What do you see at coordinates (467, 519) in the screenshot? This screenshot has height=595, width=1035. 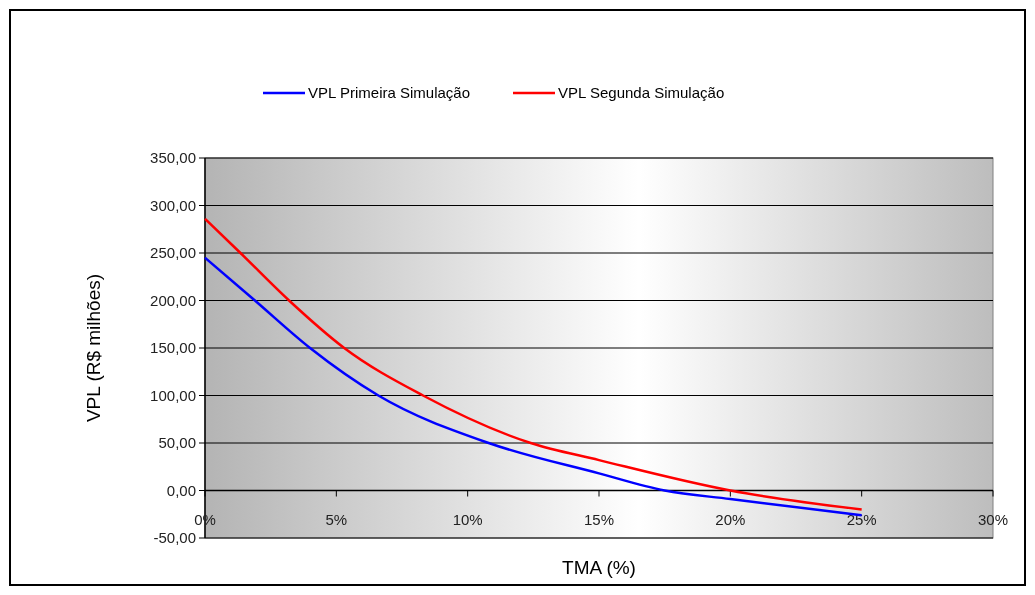 I see `x-tick-label: 10%` at bounding box center [467, 519].